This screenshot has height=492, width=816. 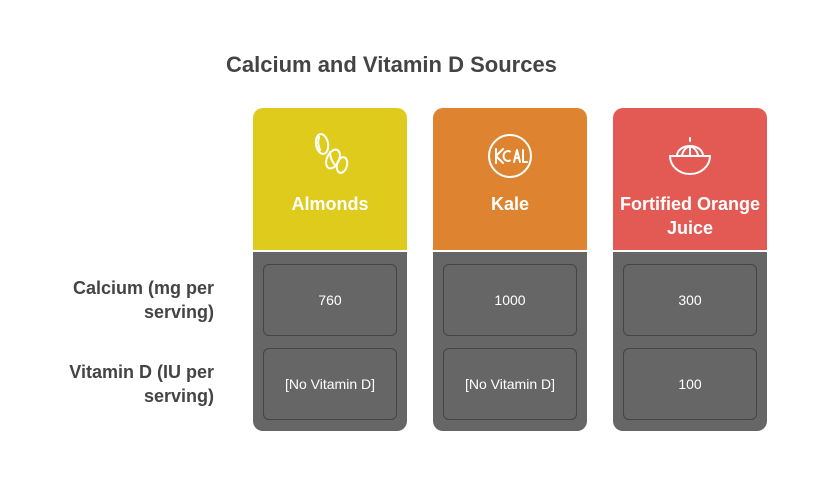 I want to click on cell-almonds-calcium: 760, so click(x=330, y=300).